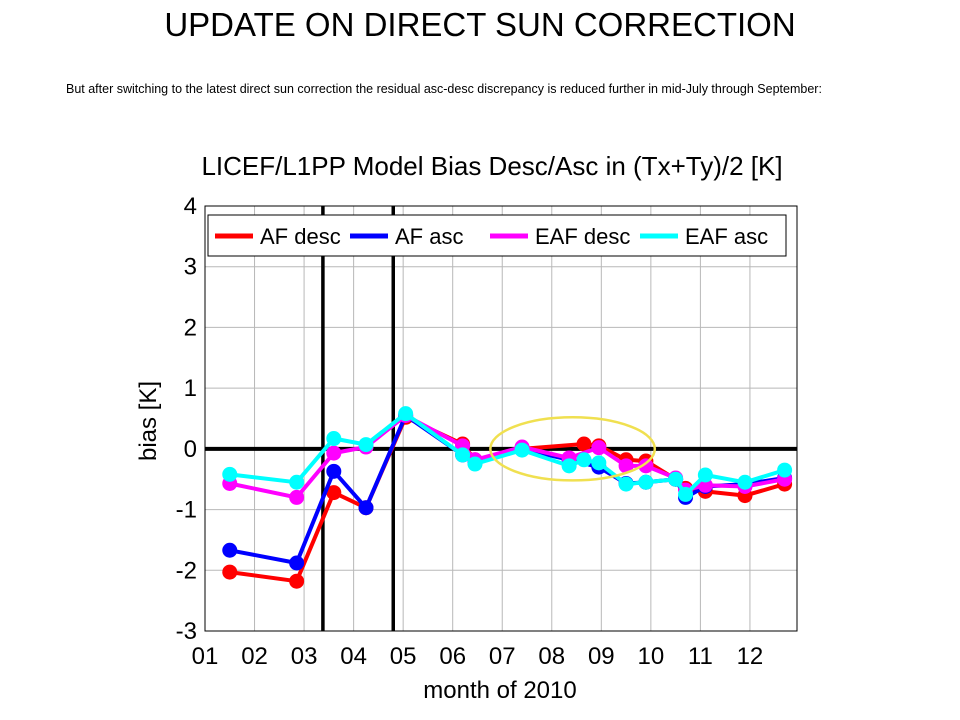  I want to click on series-eaf-asc, so click(507, 454).